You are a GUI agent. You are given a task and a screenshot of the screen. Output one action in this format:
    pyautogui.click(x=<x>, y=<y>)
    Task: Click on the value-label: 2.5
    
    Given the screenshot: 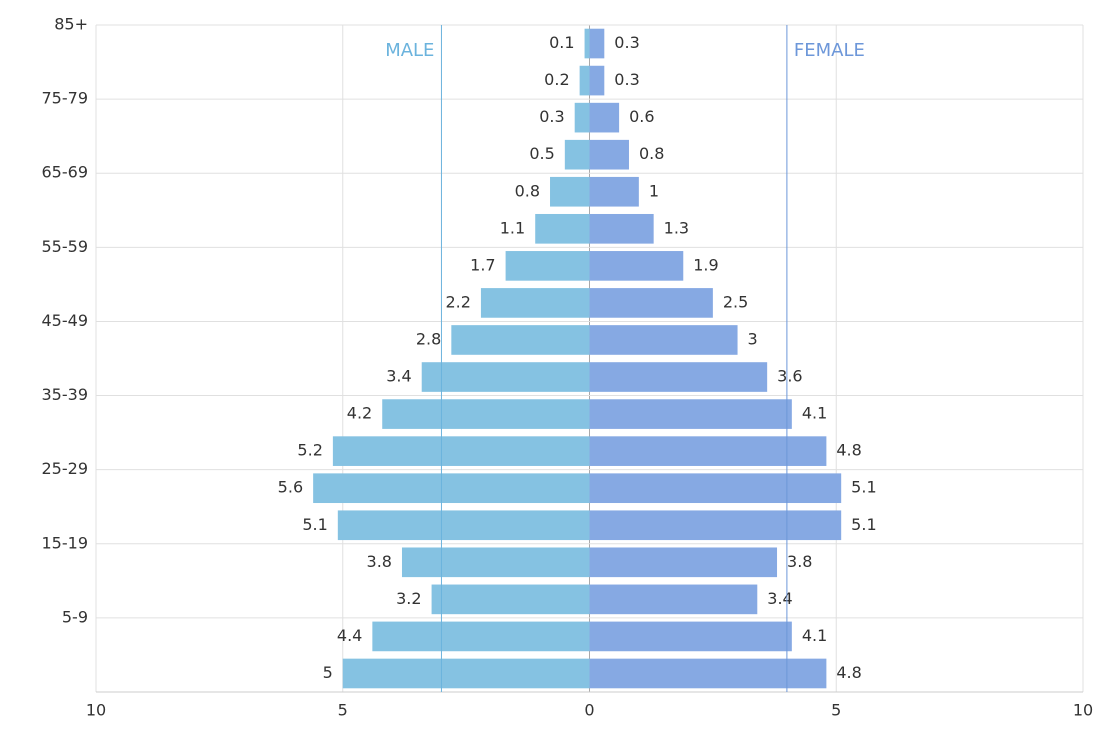 What is the action you would take?
    pyautogui.click(x=735, y=301)
    